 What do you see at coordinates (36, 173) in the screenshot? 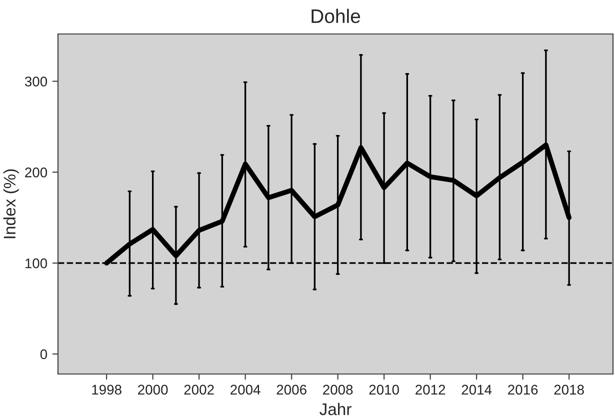
I see `y-tick-label: 200` at bounding box center [36, 173].